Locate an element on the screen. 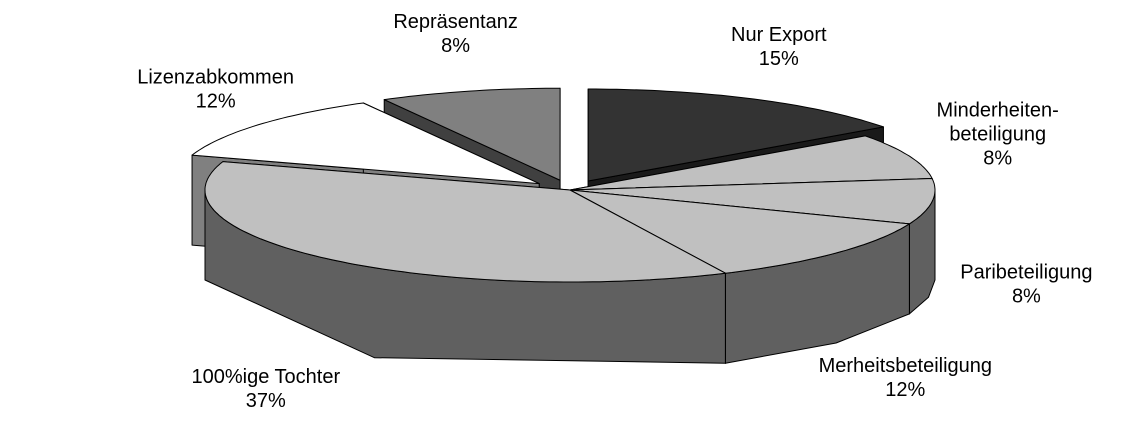 The image size is (1122, 434). slice-label: Lizenzabkommen is located at coordinates (215, 78).